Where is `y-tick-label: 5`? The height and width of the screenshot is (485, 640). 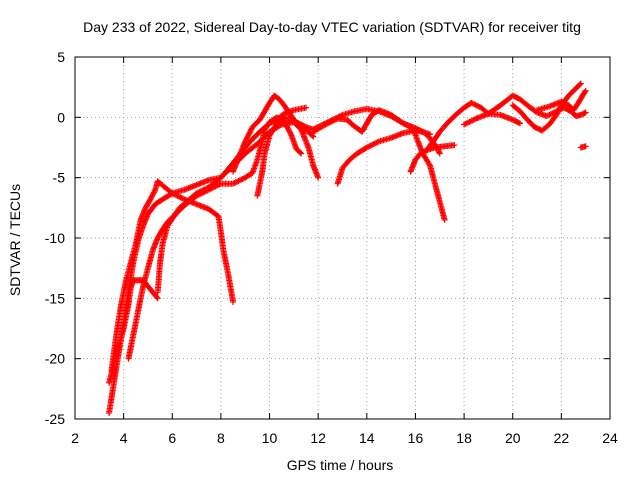
y-tick-label: 5 is located at coordinates (61, 57).